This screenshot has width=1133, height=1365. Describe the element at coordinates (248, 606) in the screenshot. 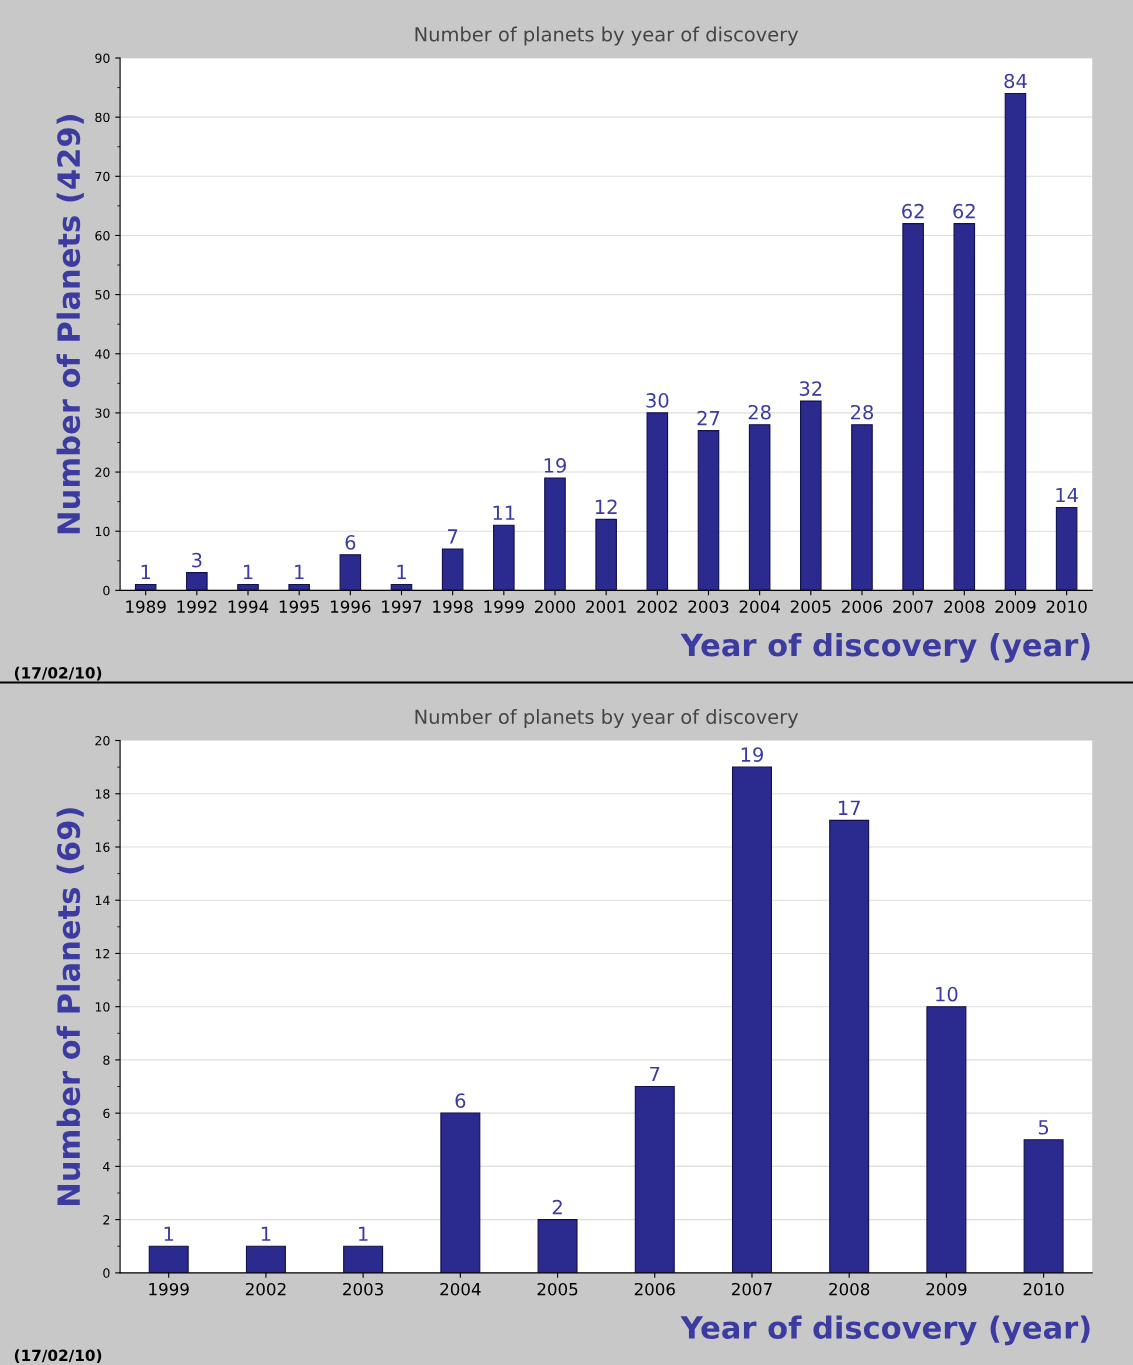

I see `x-tick-label: 1994` at that location.